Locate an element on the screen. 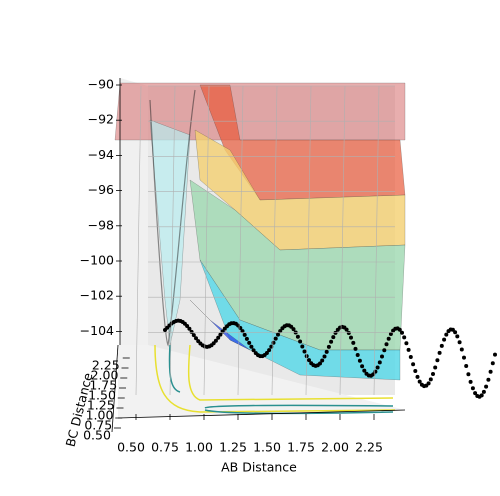 This screenshot has width=500, height=496. y-tick-label: 2.25 is located at coordinates (106, 365).